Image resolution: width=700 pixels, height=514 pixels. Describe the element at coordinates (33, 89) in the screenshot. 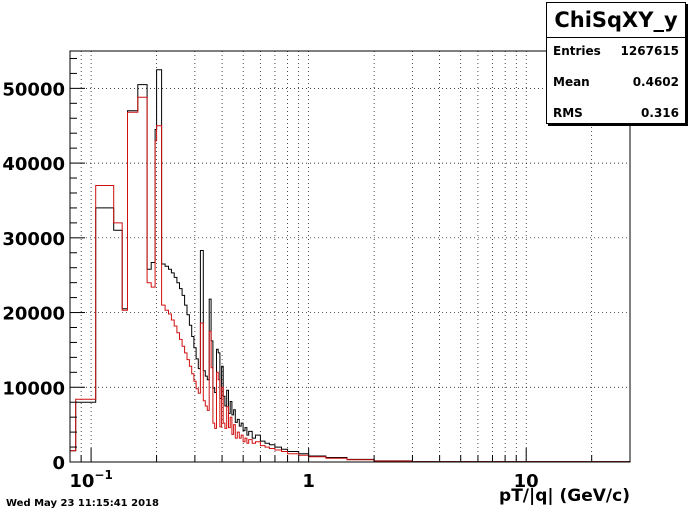

I see `y-tick-label: 50000` at that location.